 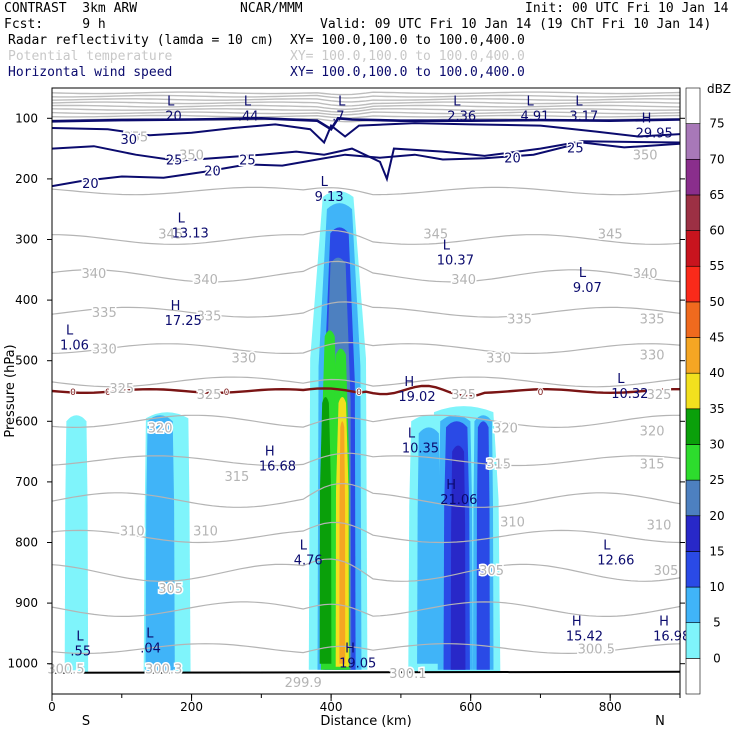 I want to click on extremum-value: 10.35, so click(x=420, y=448).